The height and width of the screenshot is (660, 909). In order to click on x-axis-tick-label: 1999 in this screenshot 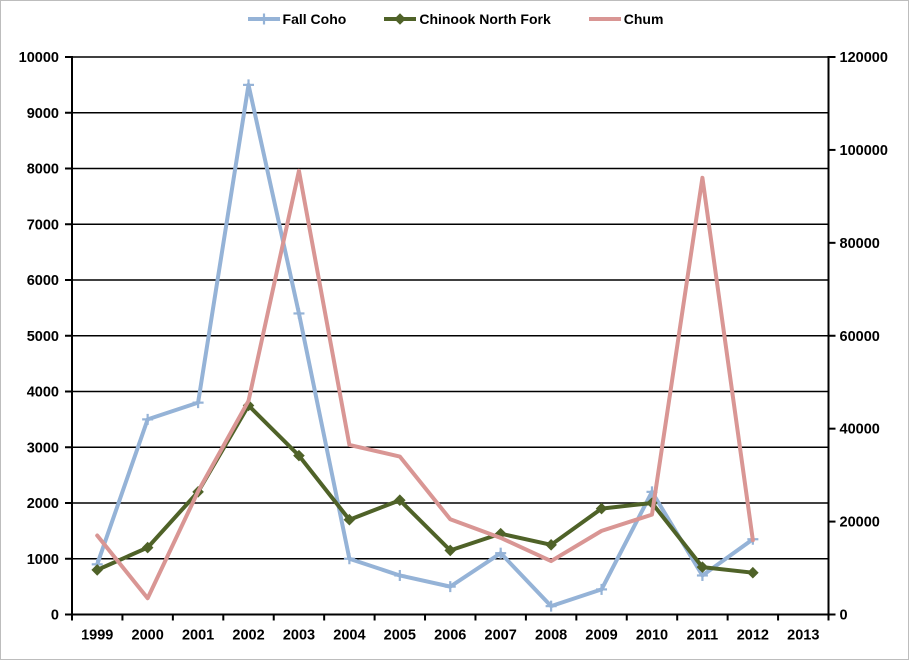, I will do `click(97, 636)`.